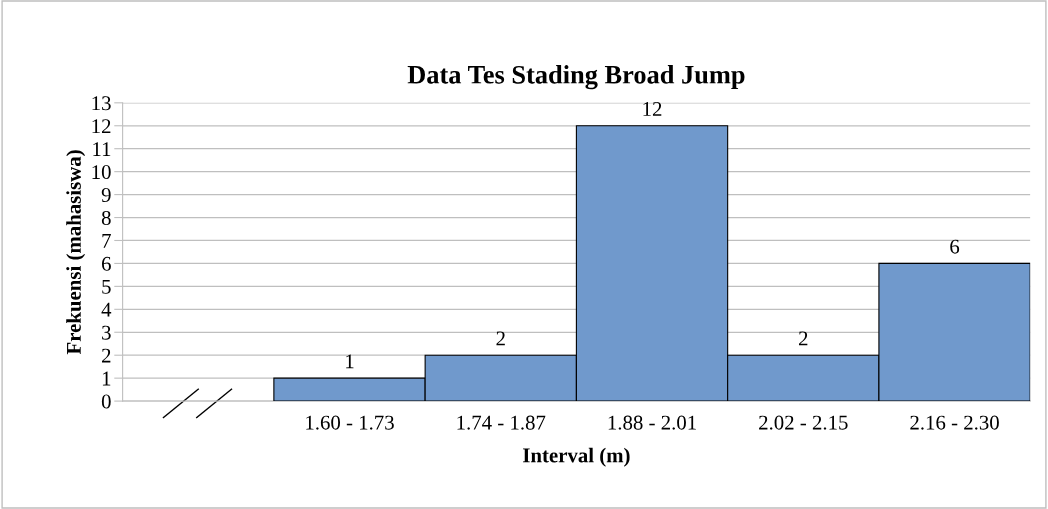 The height and width of the screenshot is (509, 1048). What do you see at coordinates (652, 108) in the screenshot?
I see `data-label: 12` at bounding box center [652, 108].